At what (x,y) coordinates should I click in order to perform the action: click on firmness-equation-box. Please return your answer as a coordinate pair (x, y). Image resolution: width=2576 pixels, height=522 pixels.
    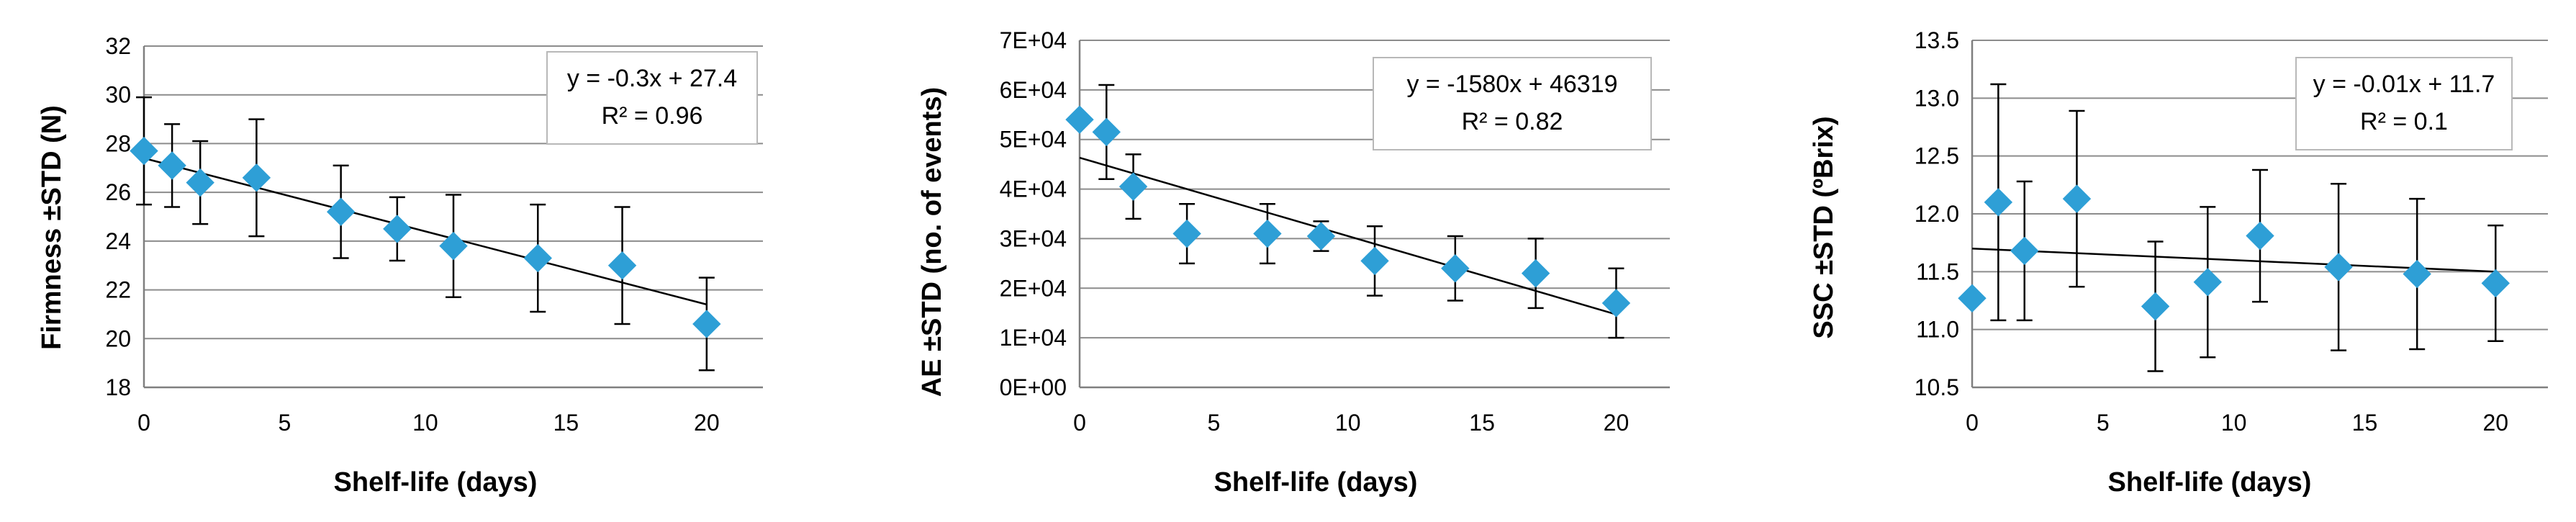
    Looking at the image, I should click on (652, 98).